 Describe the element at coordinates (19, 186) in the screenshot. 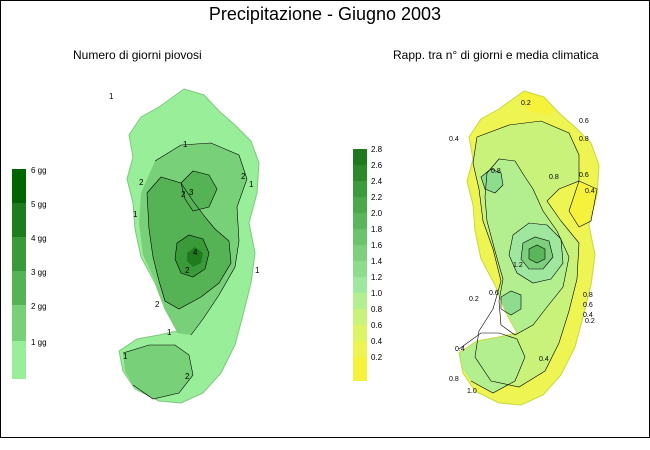

I see `legend-swatch-6gg` at that location.